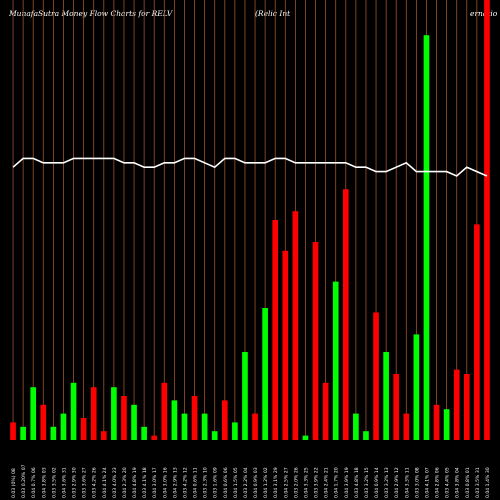 This screenshot has width=500, height=500. I want to click on x-tick-label: 0.04 0.6% 06, so click(226, 482).